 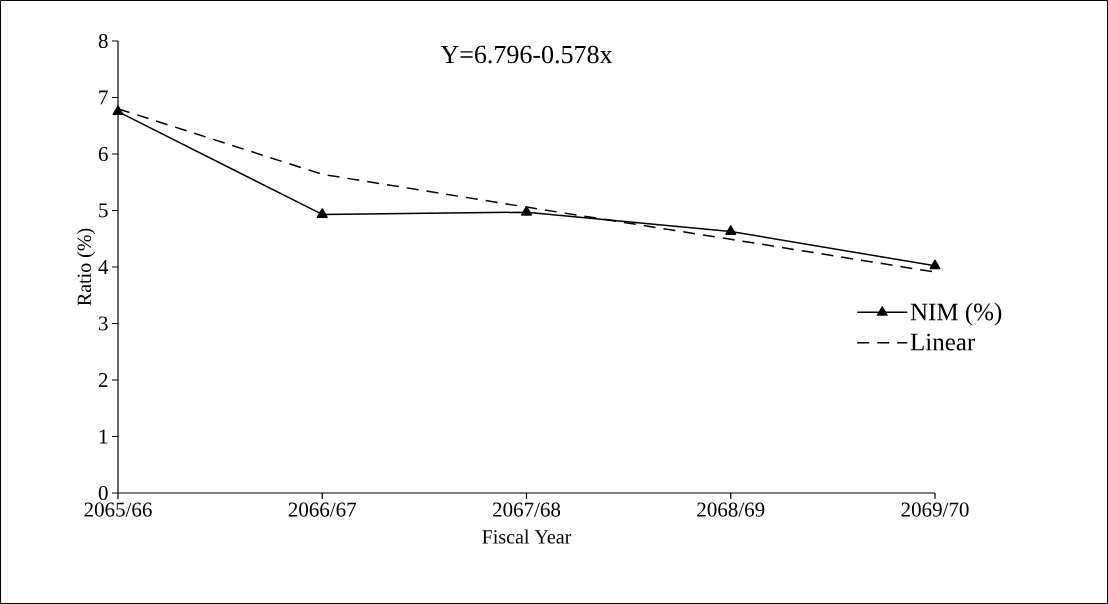 I want to click on y-tick-label: 4, so click(x=103, y=267).